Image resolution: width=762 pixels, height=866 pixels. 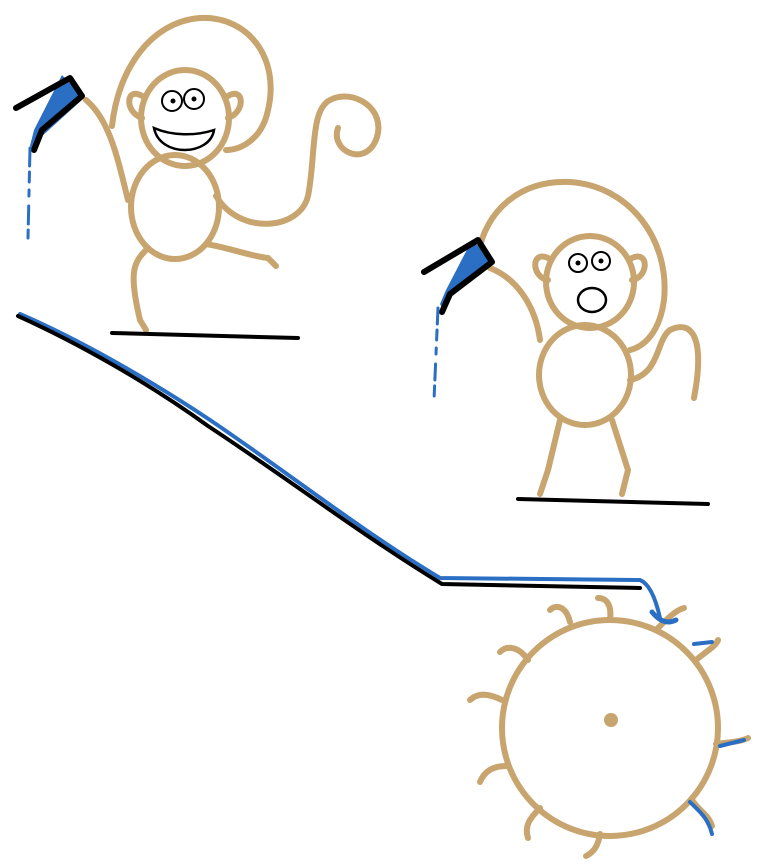 I want to click on happy-monkey-ear-left, so click(x=135, y=105).